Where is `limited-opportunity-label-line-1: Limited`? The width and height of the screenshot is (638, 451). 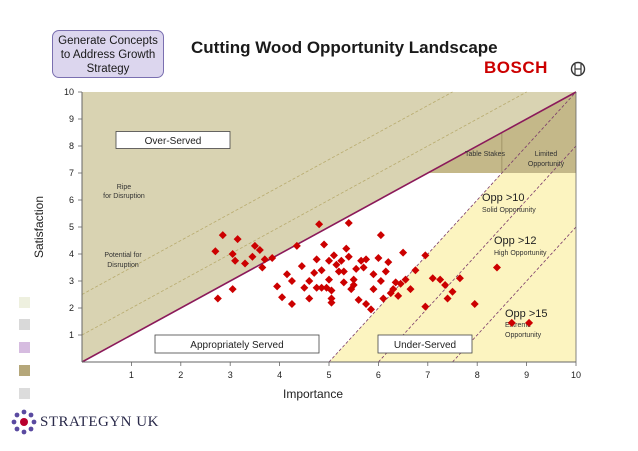 limited-opportunity-label-line-1: Limited is located at coordinates (546, 154).